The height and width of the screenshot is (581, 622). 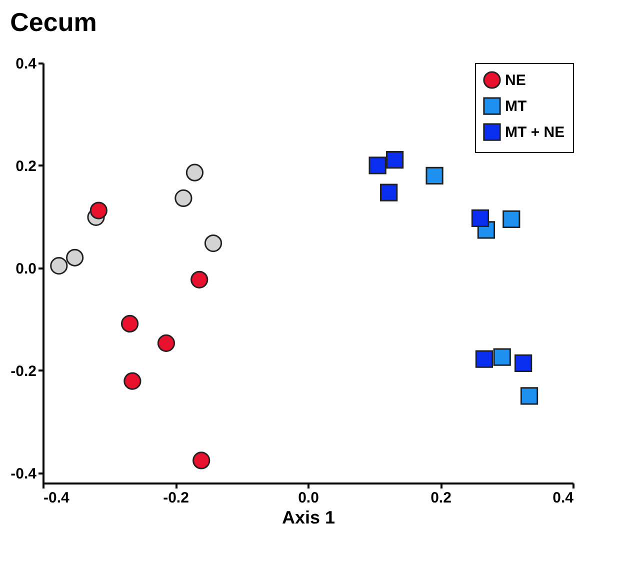 I want to click on y-tick-label: 0.2, so click(x=26, y=166).